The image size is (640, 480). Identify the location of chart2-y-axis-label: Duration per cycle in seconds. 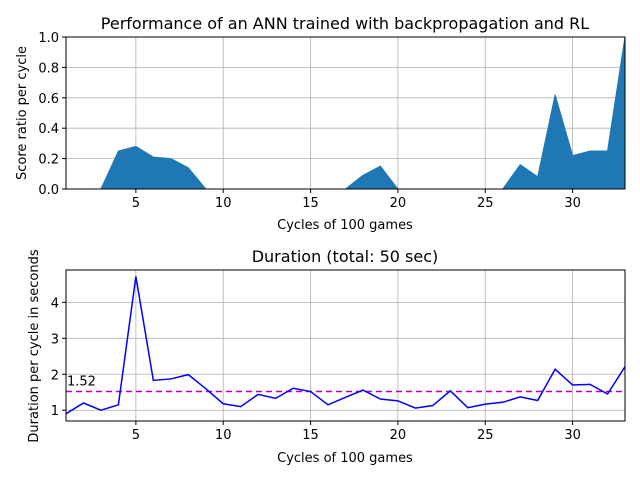
(34, 345).